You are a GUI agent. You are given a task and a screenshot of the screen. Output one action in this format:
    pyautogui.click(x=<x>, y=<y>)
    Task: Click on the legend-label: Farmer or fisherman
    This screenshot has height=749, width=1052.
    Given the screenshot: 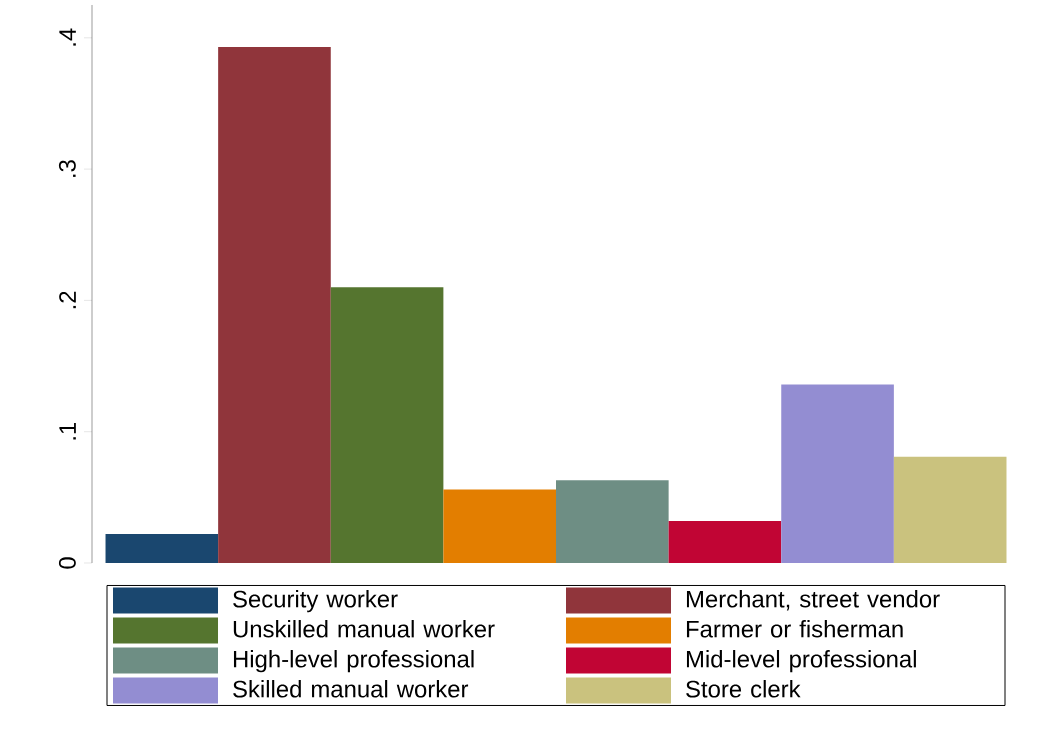 What is the action you would take?
    pyautogui.click(x=794, y=629)
    